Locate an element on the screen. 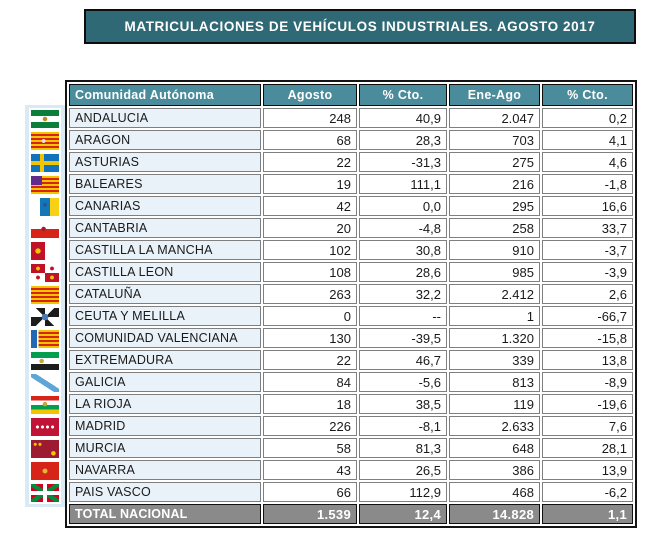  total-agosto: 1.539 is located at coordinates (310, 514).